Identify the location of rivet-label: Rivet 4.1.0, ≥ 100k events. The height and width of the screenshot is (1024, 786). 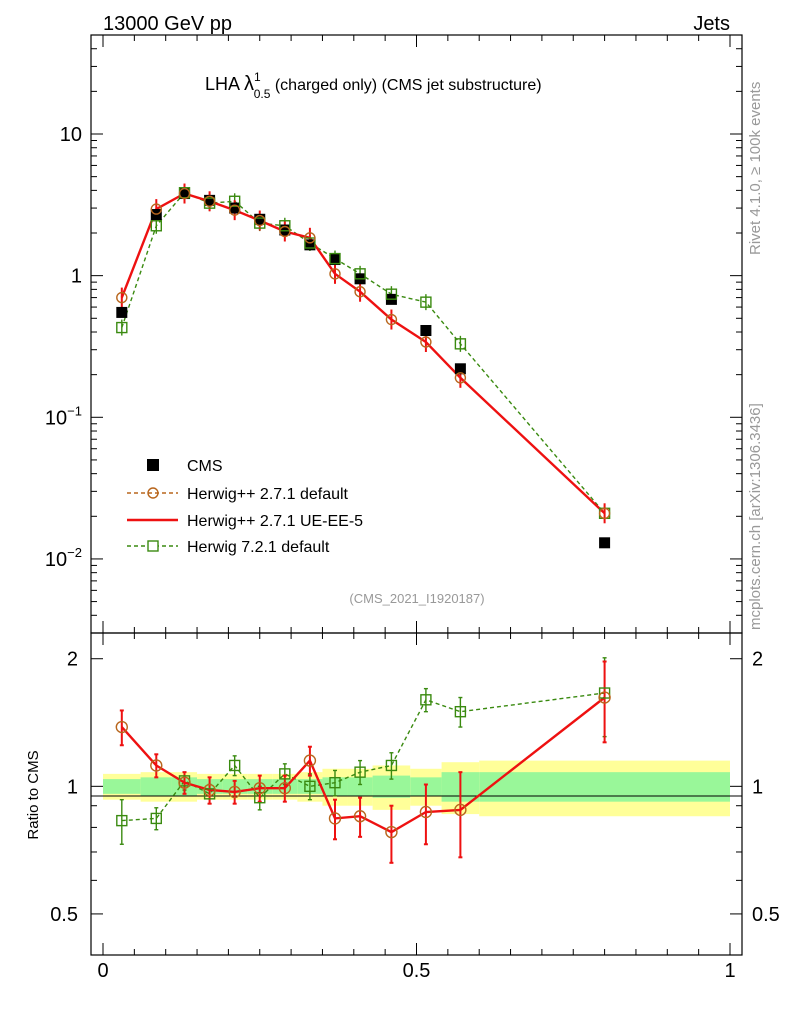
(755, 168).